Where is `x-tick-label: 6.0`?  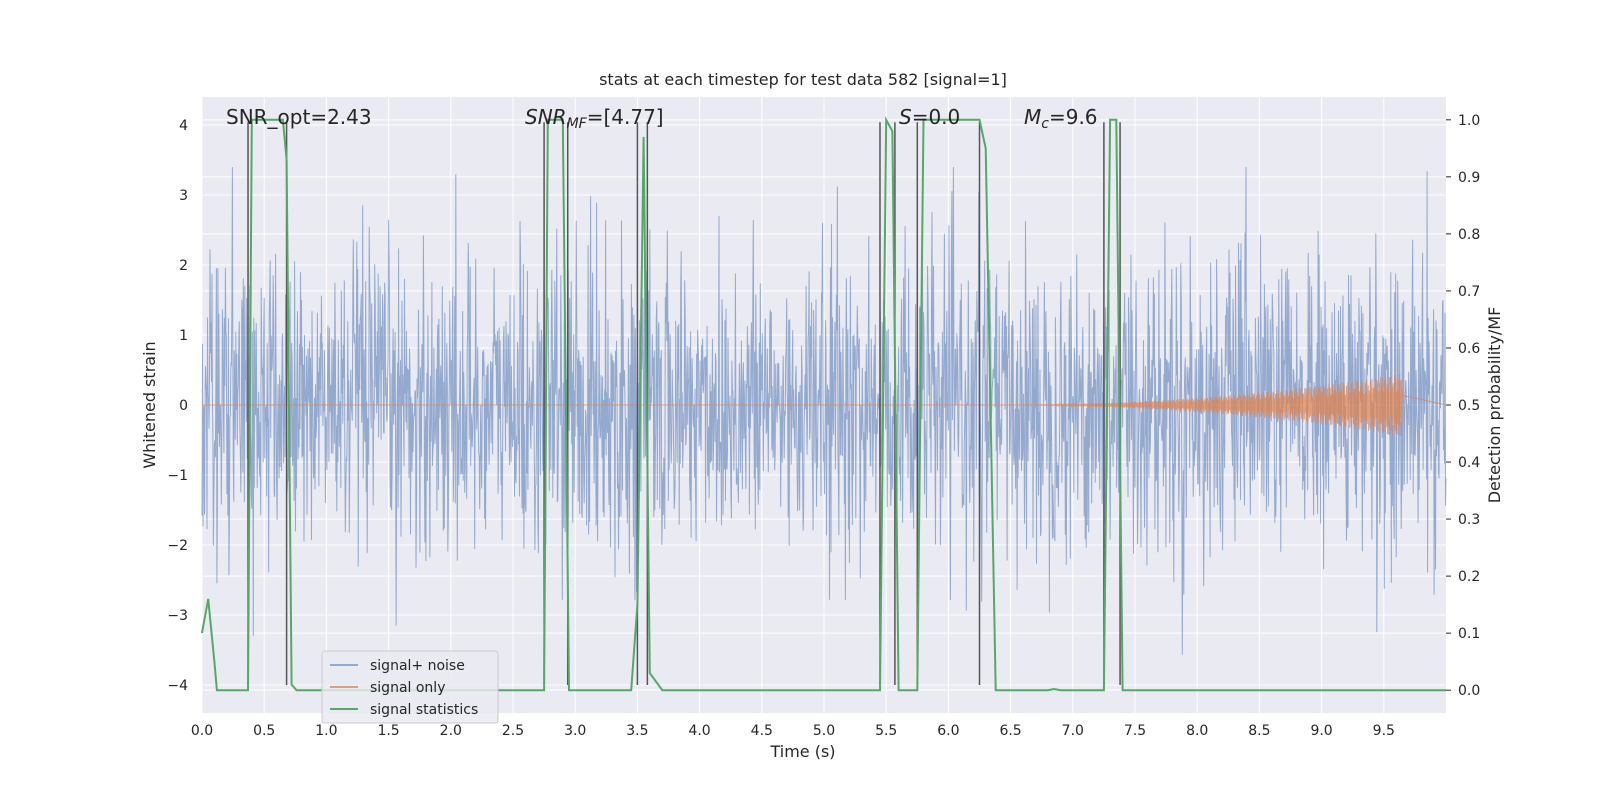
x-tick-label: 6.0 is located at coordinates (948, 731).